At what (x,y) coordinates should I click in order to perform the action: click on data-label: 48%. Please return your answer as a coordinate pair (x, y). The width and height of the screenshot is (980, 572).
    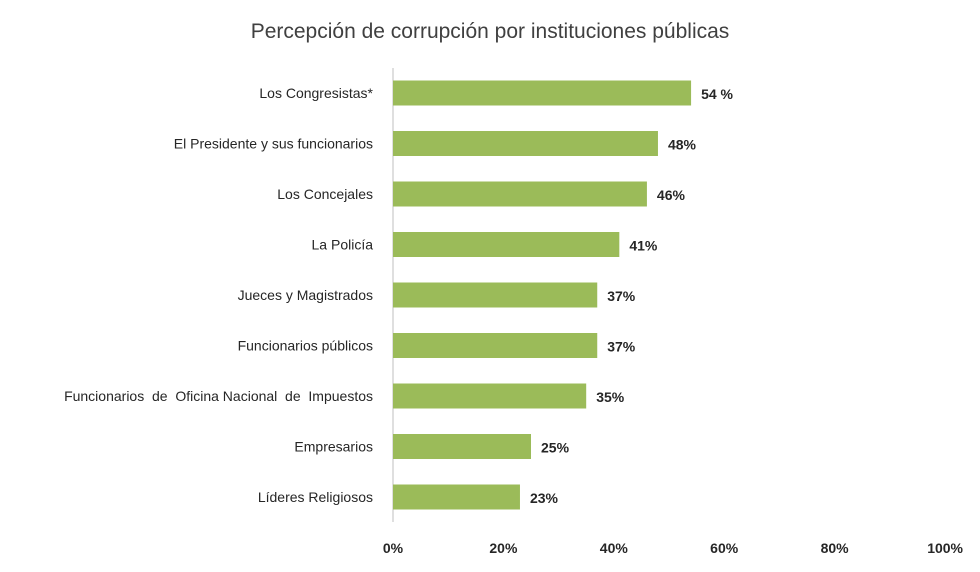
    Looking at the image, I should click on (682, 145).